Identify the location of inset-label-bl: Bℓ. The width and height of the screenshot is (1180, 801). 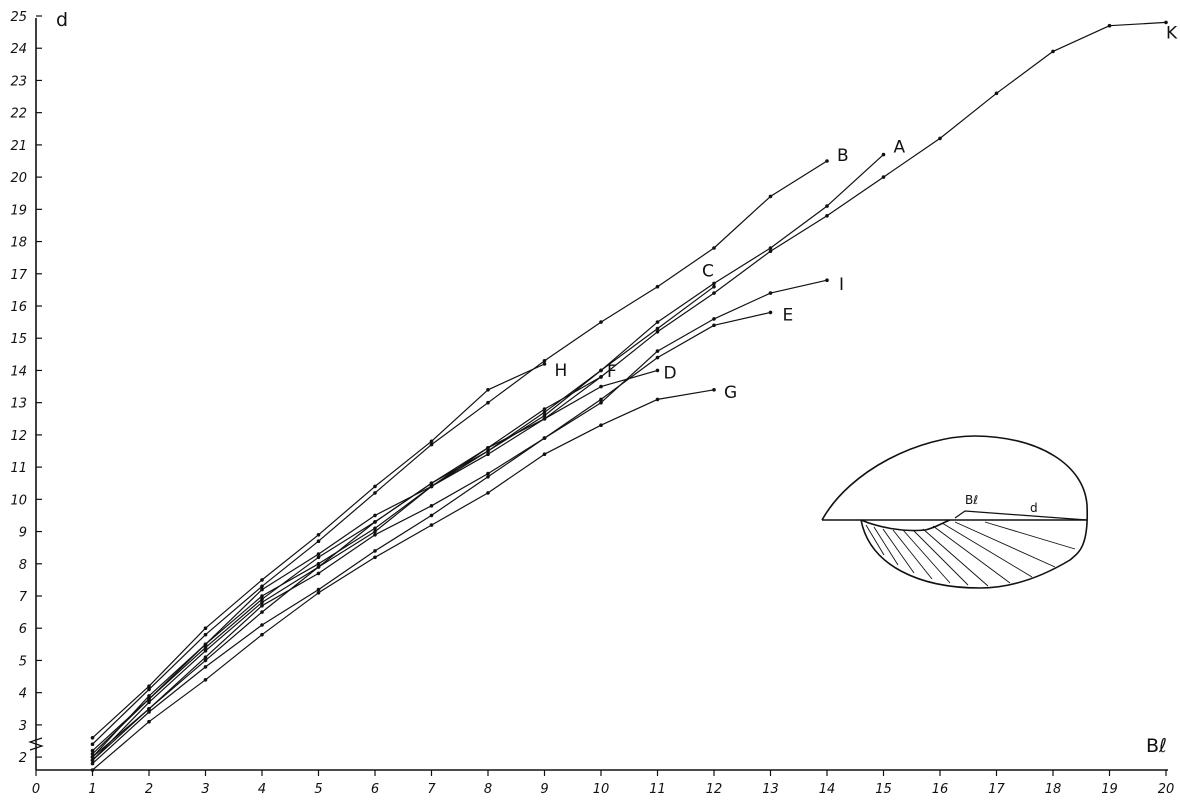
(971, 500).